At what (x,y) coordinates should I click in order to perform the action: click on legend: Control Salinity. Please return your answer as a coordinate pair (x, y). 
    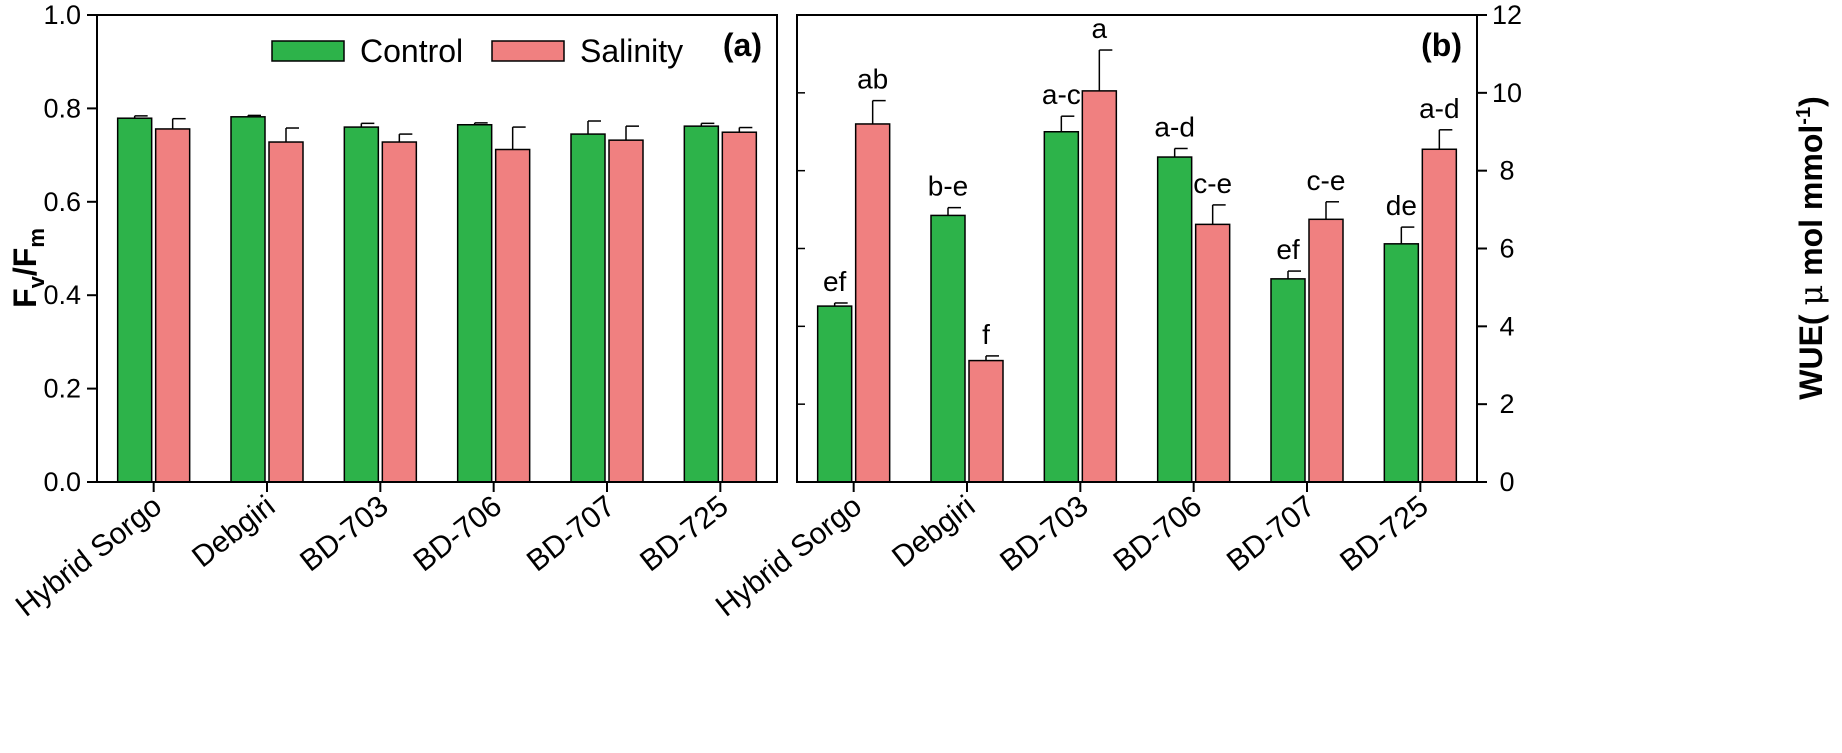
    Looking at the image, I should click on (477, 51).